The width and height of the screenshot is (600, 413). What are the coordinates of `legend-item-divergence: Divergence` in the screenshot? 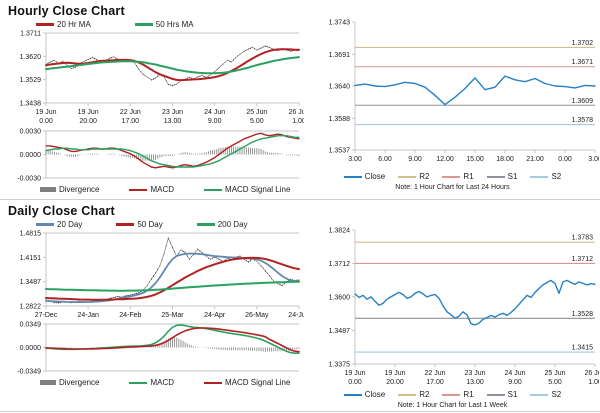 It's located at (69, 382).